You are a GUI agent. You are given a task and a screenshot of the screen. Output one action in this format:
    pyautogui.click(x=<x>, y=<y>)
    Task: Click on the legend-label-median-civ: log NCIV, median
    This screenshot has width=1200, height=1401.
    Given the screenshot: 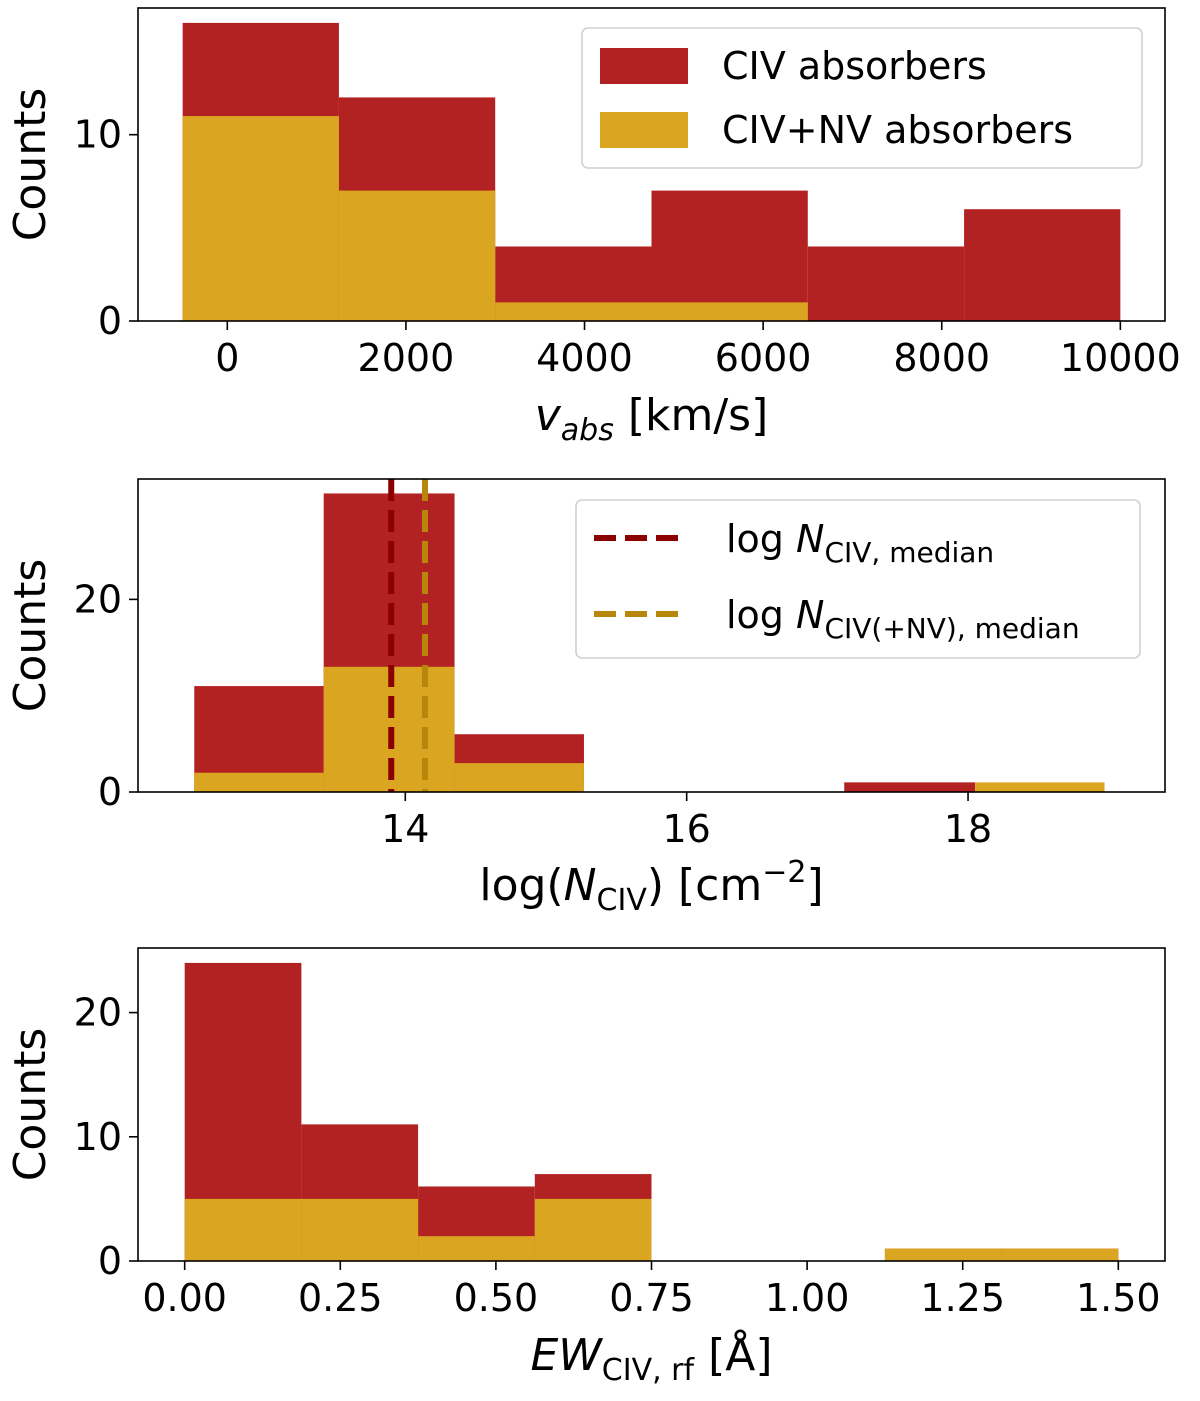 What is the action you would take?
    pyautogui.click(x=860, y=543)
    